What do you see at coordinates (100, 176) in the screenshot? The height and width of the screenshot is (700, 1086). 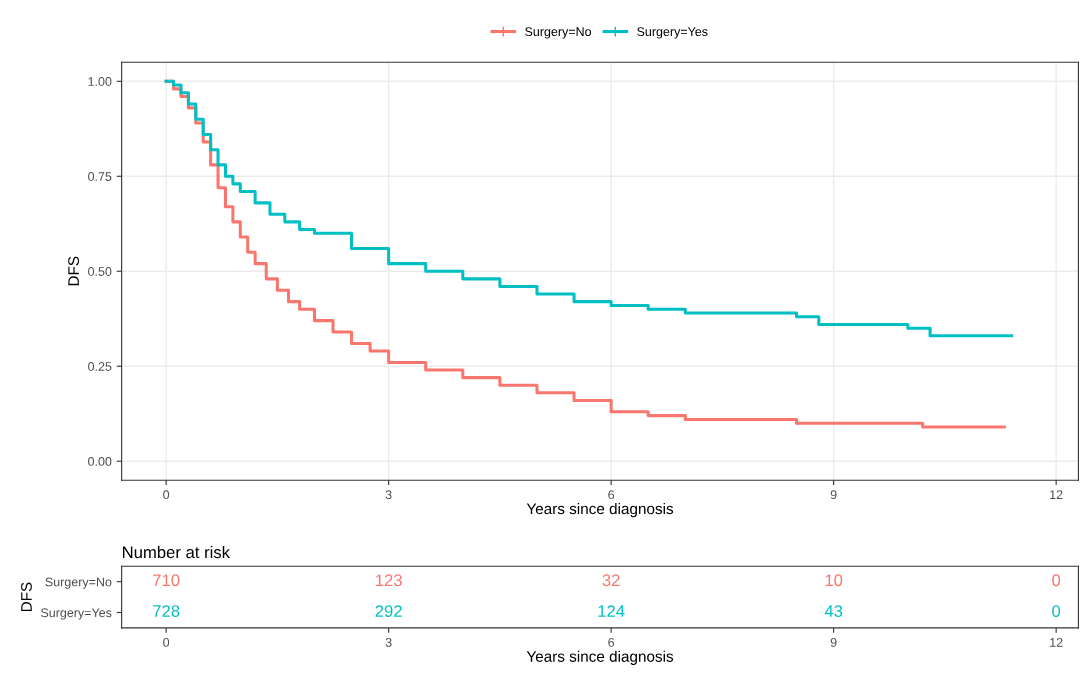 I see `y-tick-label: 0.75` at bounding box center [100, 176].